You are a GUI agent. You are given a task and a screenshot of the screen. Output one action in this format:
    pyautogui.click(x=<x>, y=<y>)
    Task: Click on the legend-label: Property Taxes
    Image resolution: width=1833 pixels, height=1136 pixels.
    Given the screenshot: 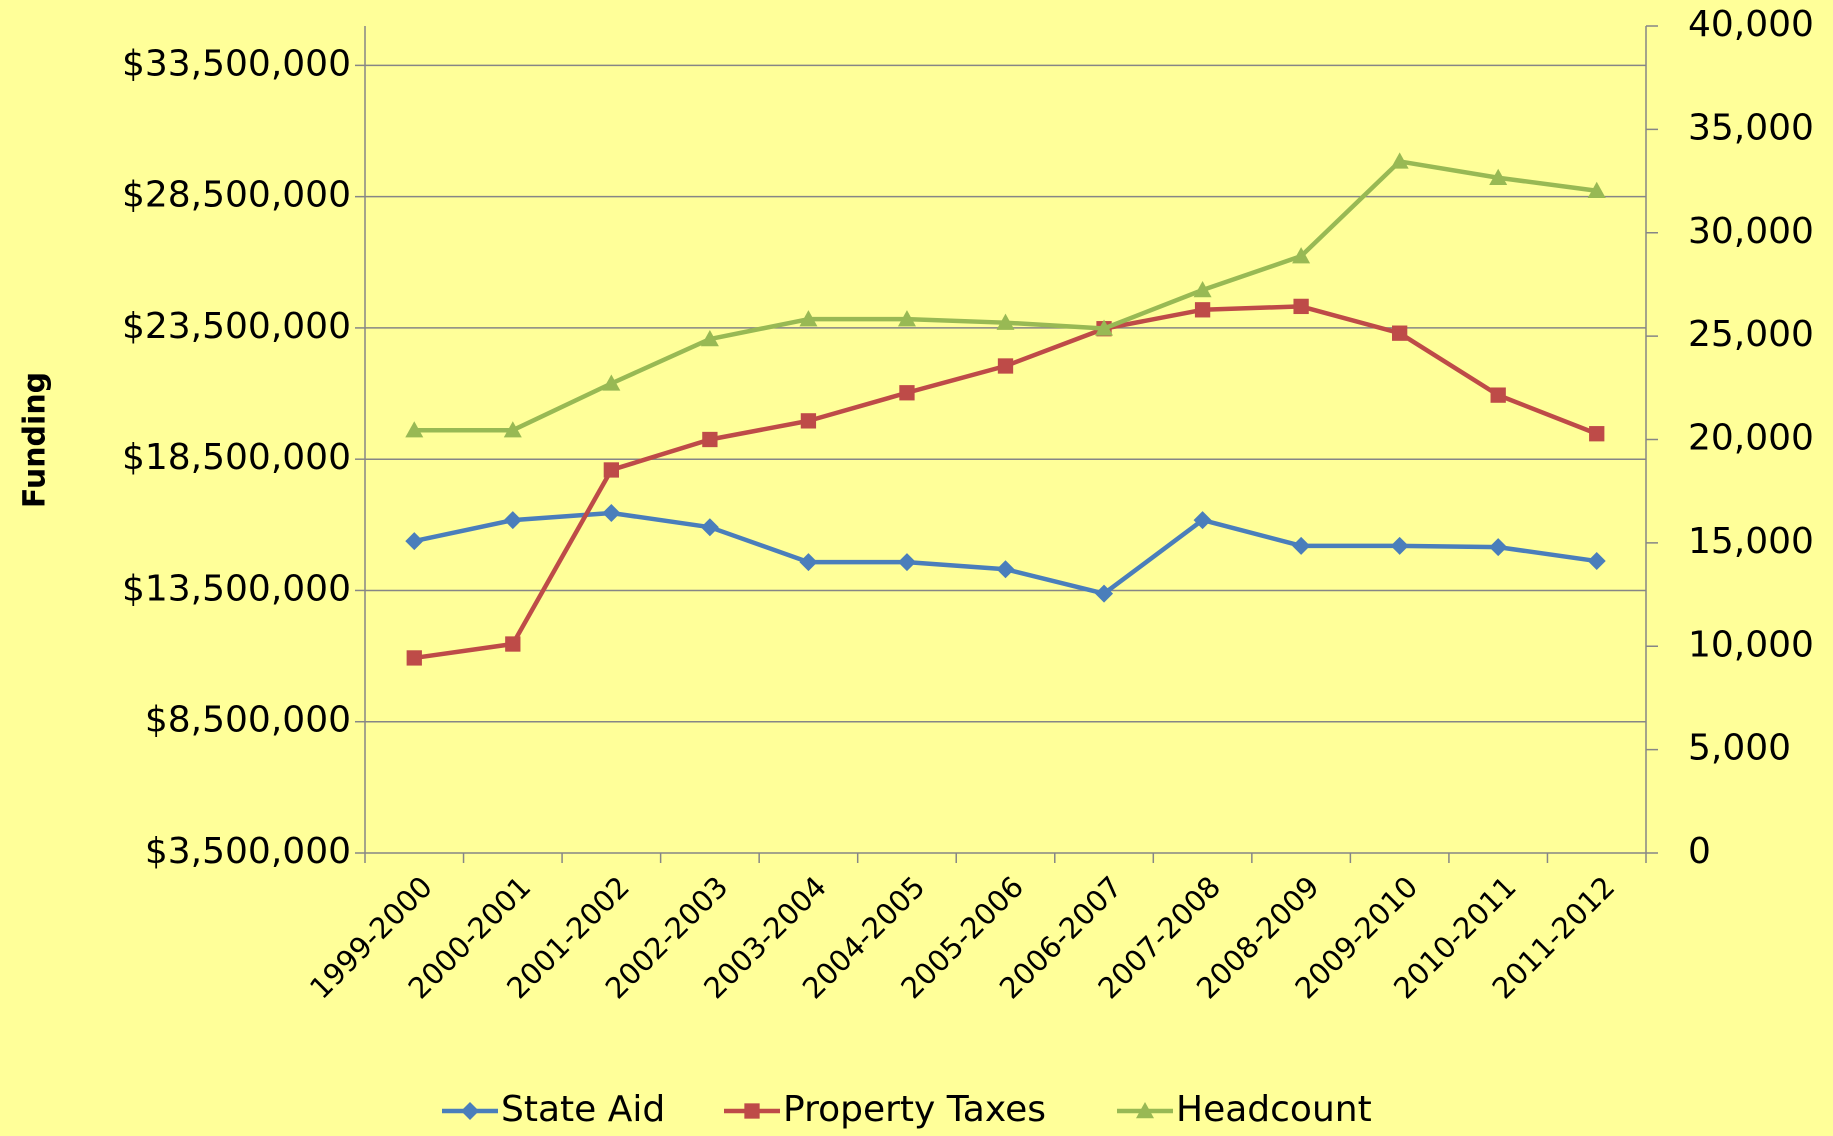 What is the action you would take?
    pyautogui.click(x=914, y=1109)
    